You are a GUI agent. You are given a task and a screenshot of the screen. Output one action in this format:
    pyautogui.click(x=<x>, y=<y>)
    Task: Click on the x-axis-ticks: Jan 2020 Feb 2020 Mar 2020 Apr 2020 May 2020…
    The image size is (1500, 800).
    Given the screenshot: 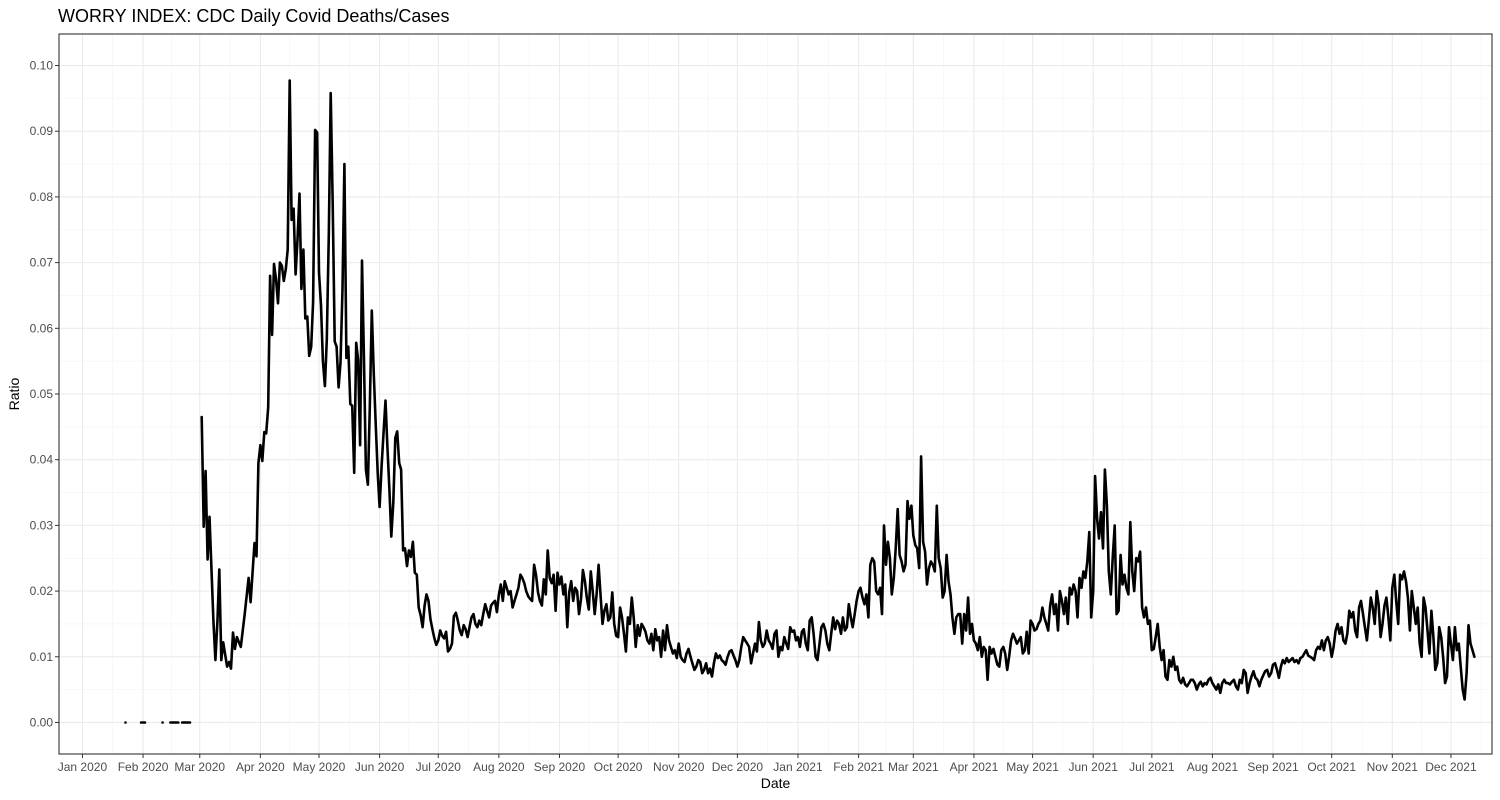 What is the action you would take?
    pyautogui.click(x=767, y=764)
    